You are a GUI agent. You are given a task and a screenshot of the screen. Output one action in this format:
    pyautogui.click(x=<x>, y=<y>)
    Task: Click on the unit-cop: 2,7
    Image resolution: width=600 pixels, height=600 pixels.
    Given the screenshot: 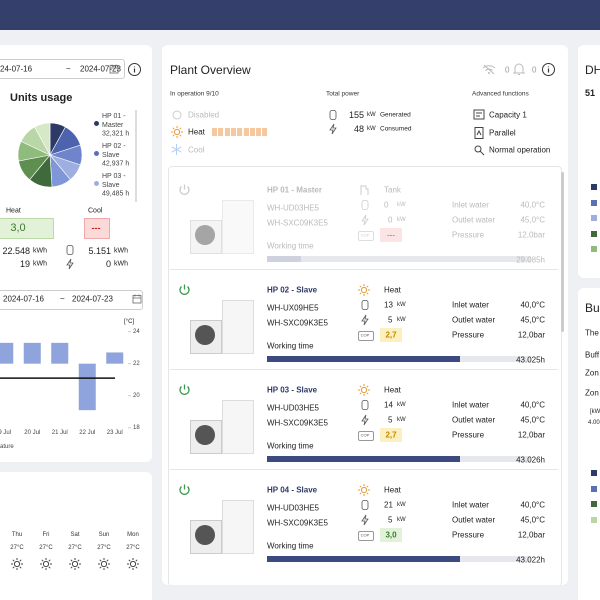 What is the action you would take?
    pyautogui.click(x=391, y=435)
    